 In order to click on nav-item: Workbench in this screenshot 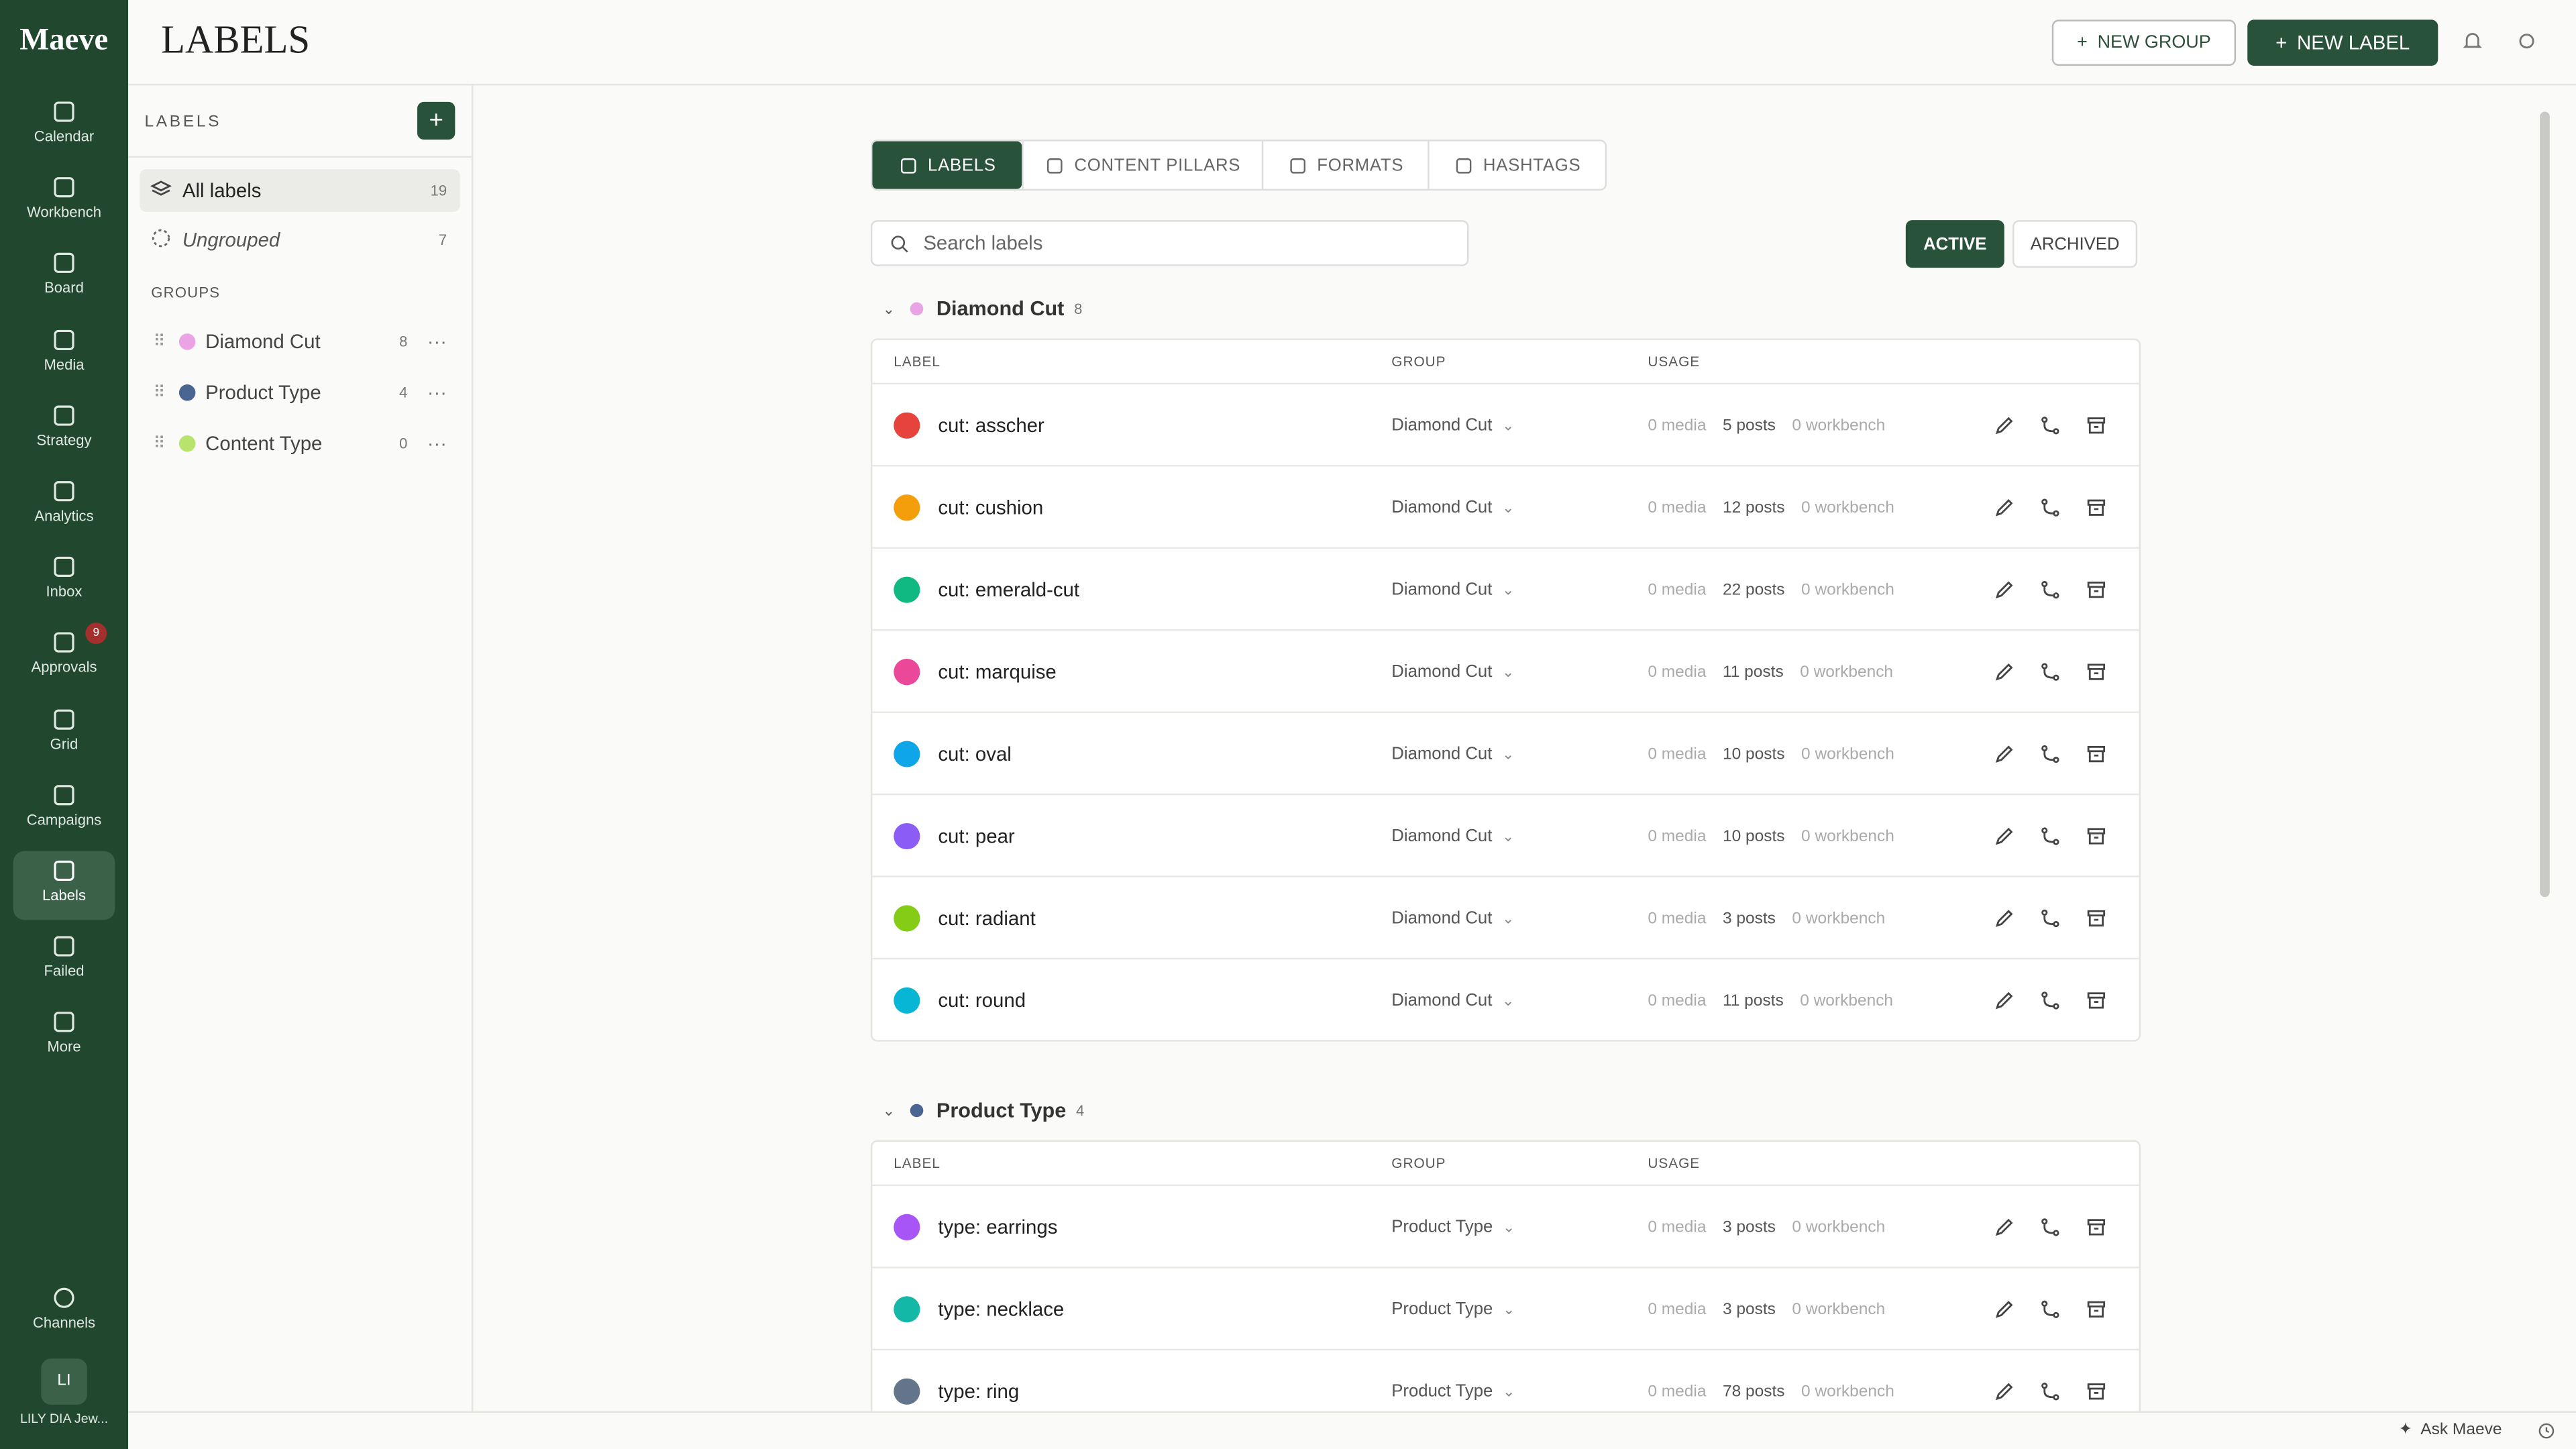, I will do `click(64, 202)`.